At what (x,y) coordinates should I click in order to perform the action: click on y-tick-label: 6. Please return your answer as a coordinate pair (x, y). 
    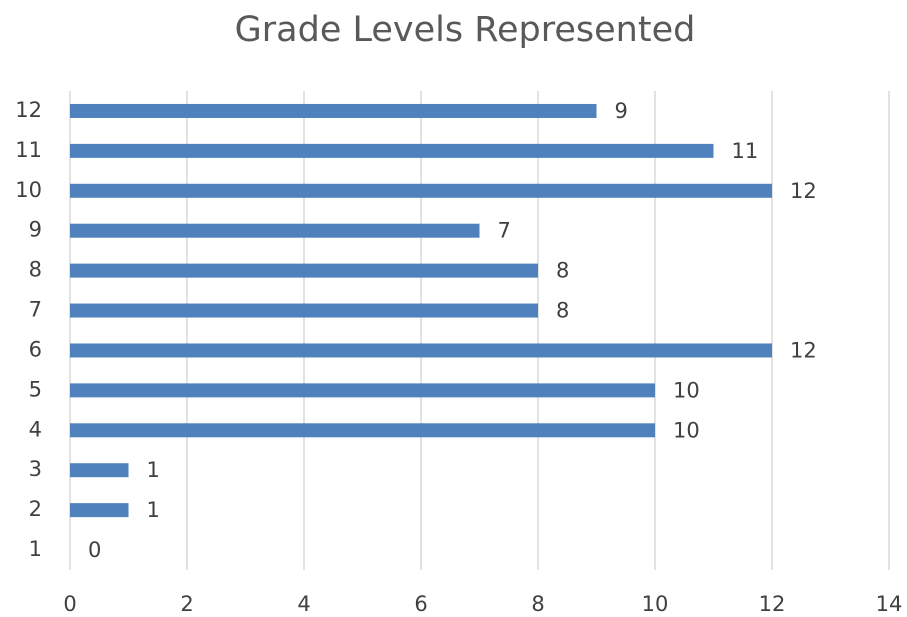
    Looking at the image, I should click on (35, 349).